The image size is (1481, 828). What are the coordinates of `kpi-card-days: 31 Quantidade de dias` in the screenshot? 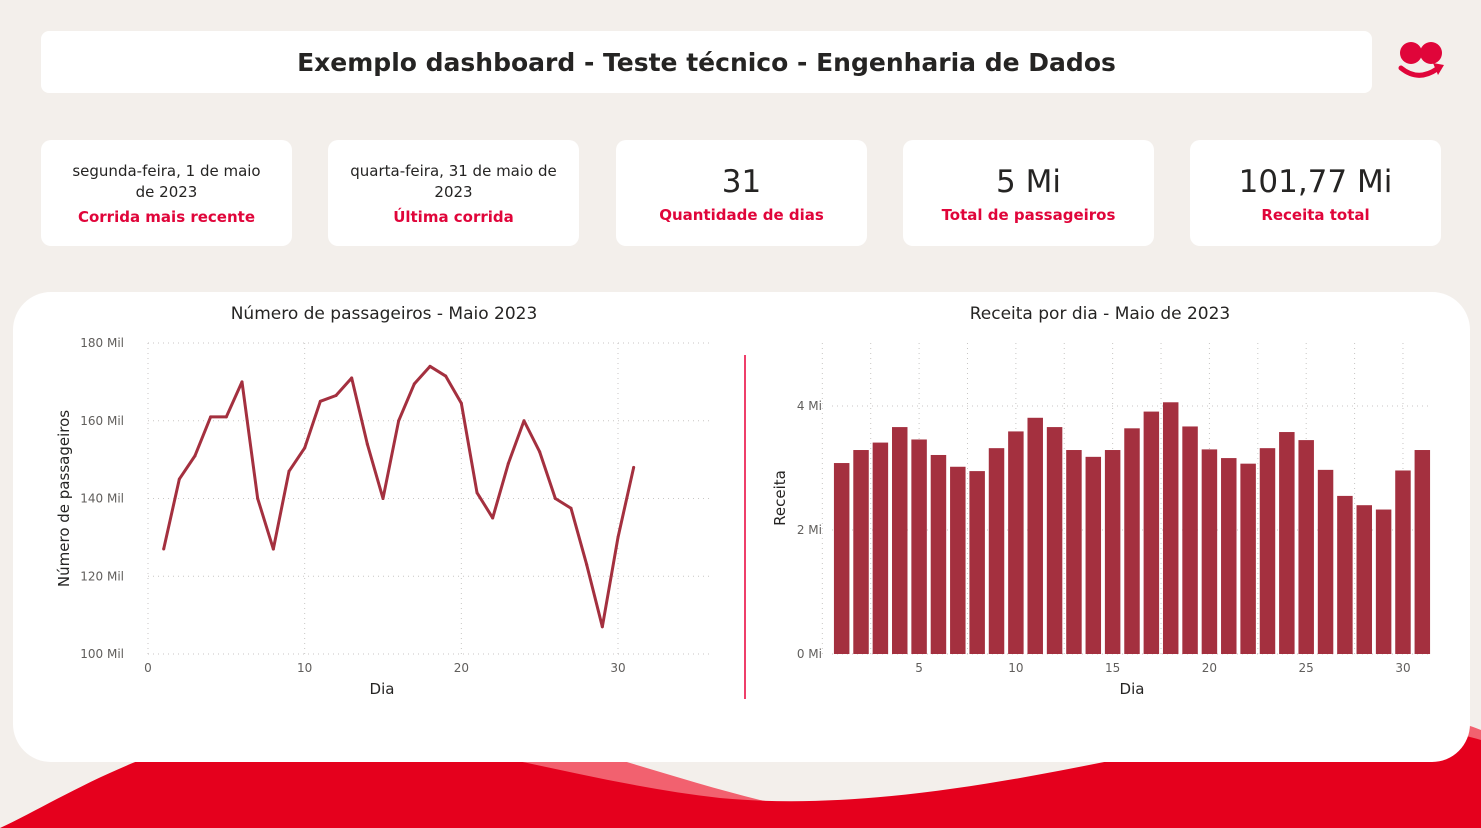 It's located at (741, 193).